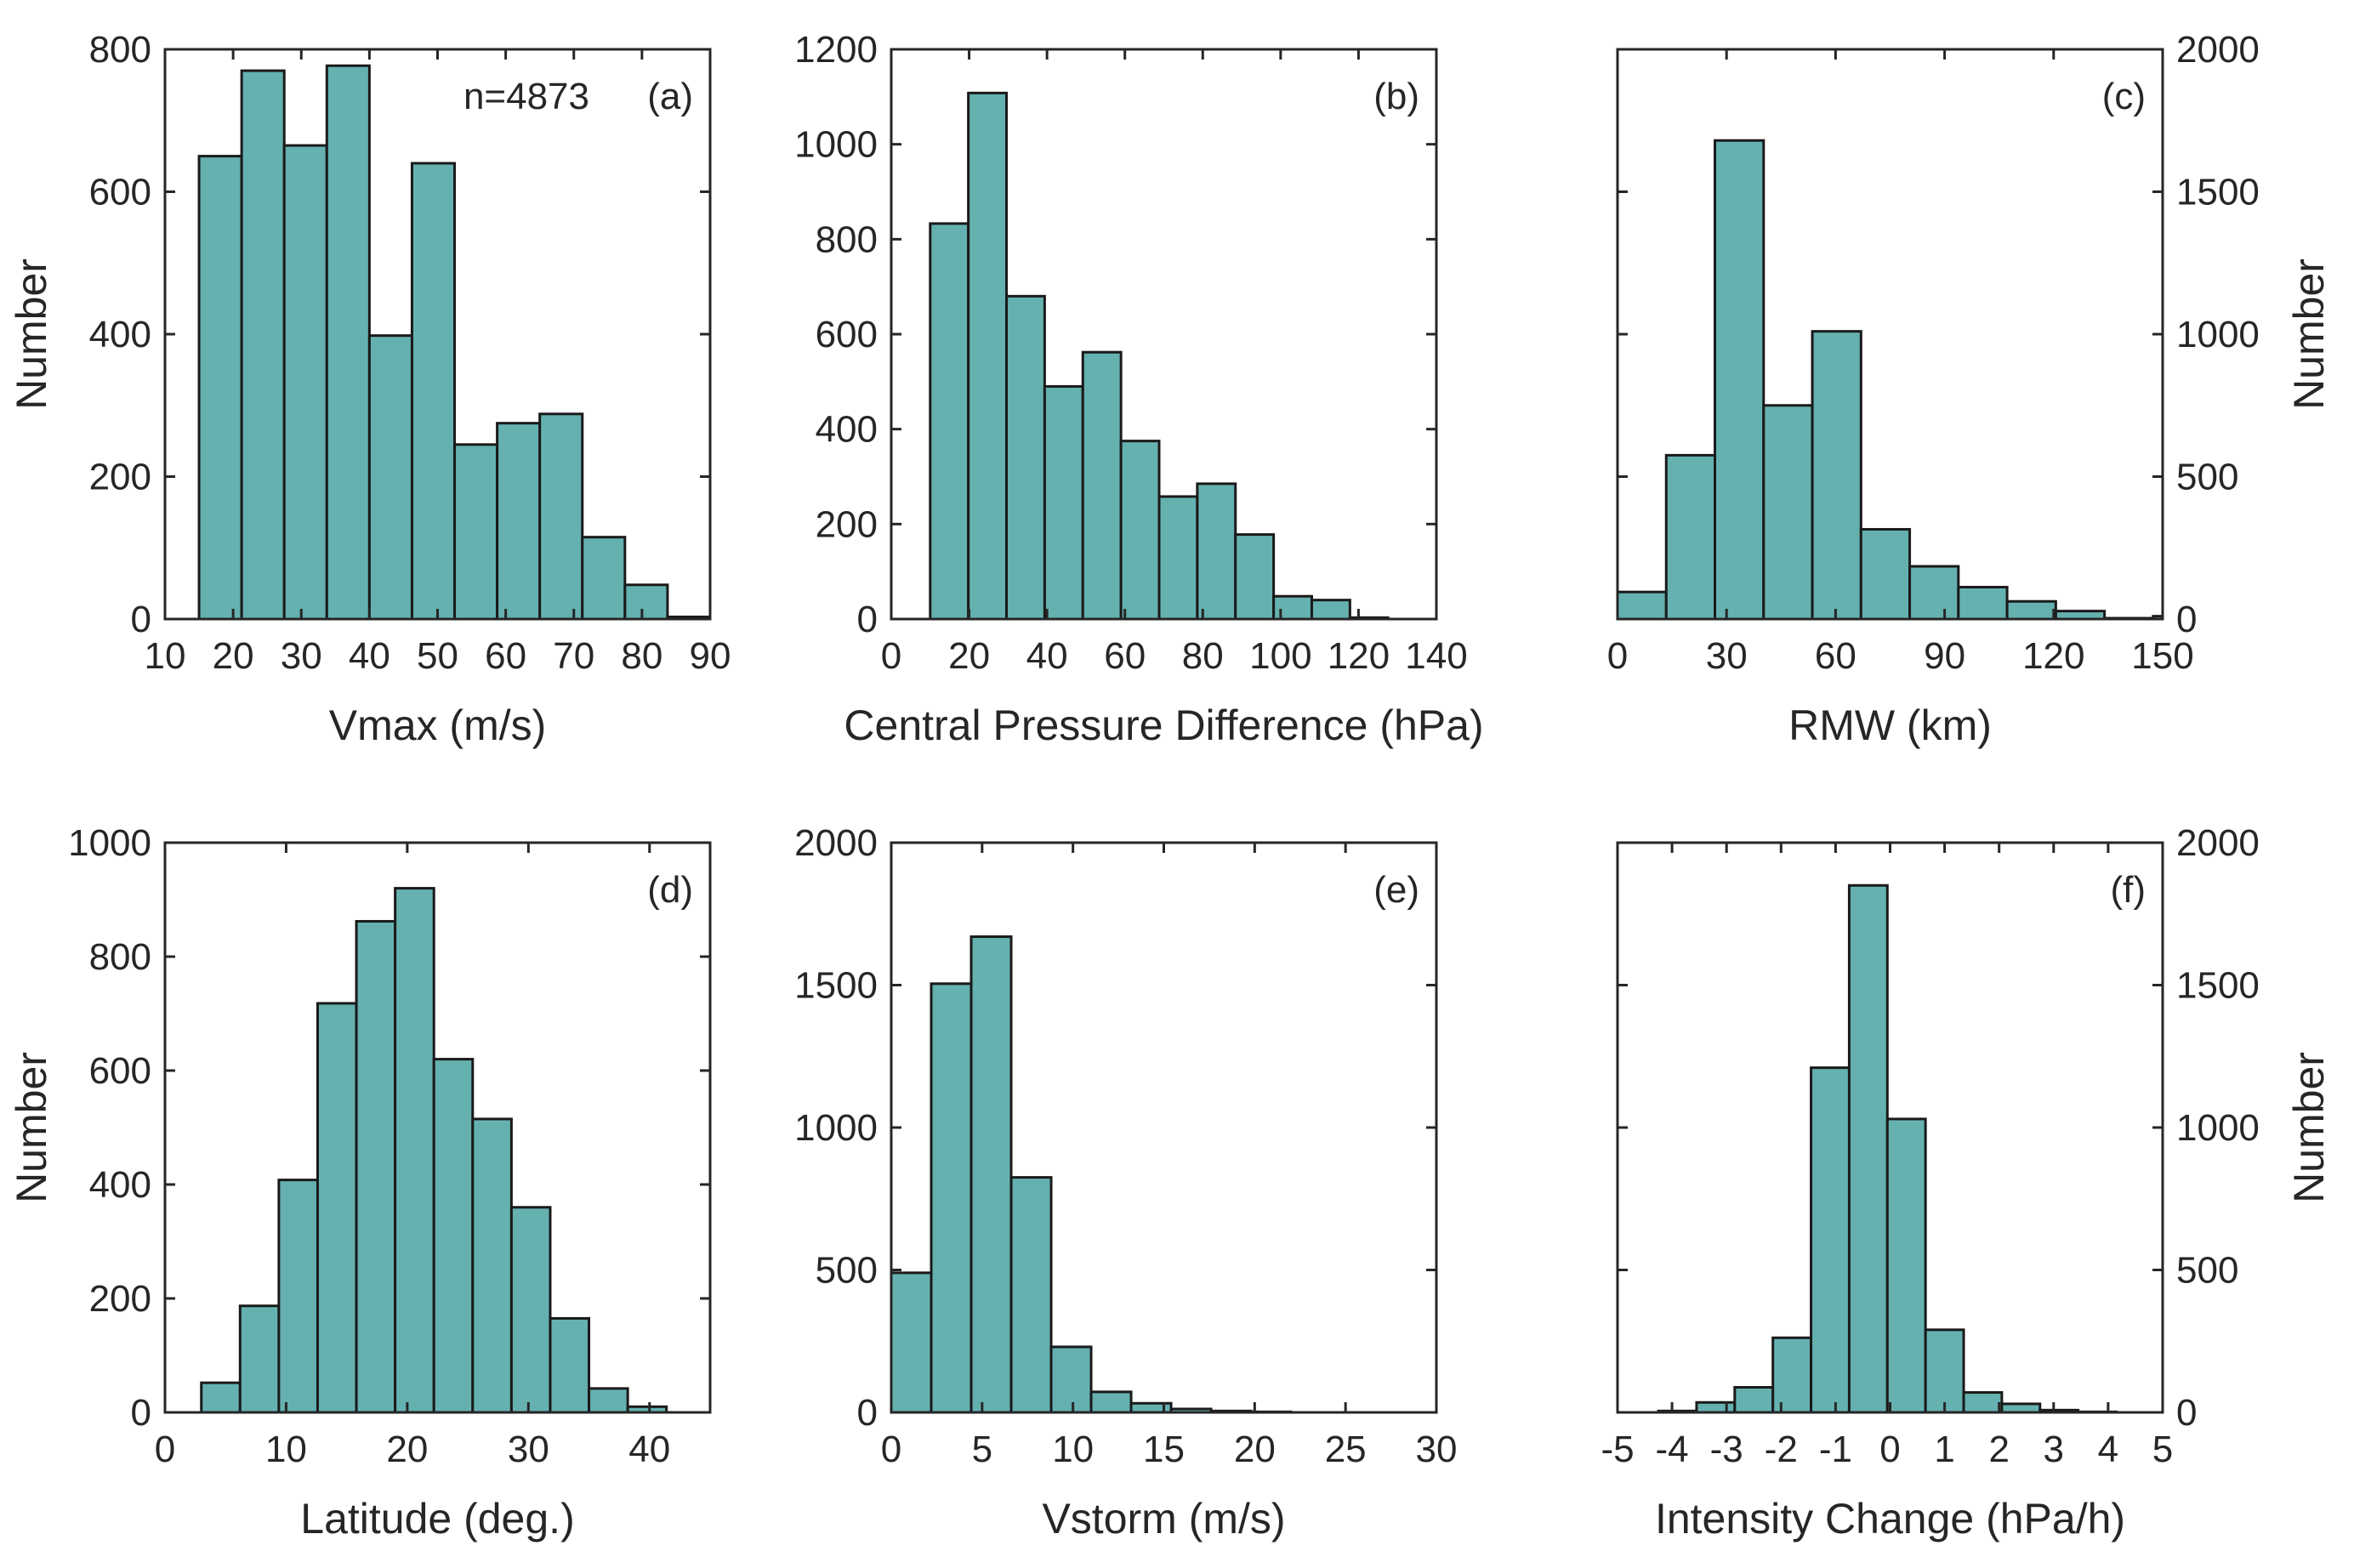  What do you see at coordinates (1836, 1449) in the screenshot?
I see `x-tick-label: -1` at bounding box center [1836, 1449].